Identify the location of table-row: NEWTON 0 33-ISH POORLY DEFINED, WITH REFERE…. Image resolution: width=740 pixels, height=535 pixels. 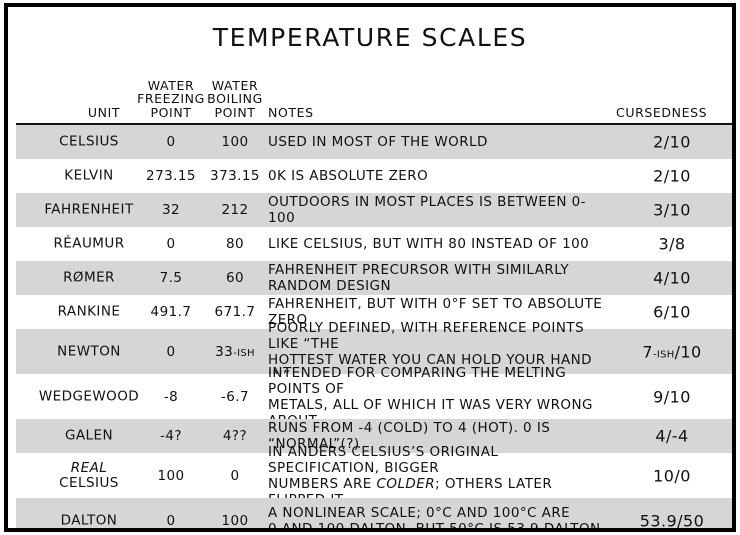
(374, 352).